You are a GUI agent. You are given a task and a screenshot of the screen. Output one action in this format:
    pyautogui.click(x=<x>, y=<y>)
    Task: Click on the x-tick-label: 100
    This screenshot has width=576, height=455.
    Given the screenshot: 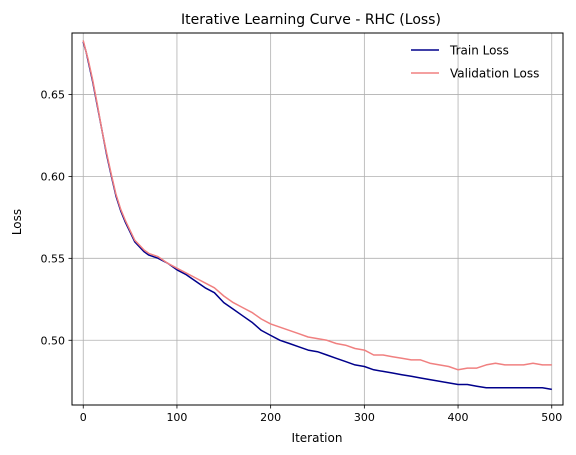 What is the action you would take?
    pyautogui.click(x=176, y=417)
    